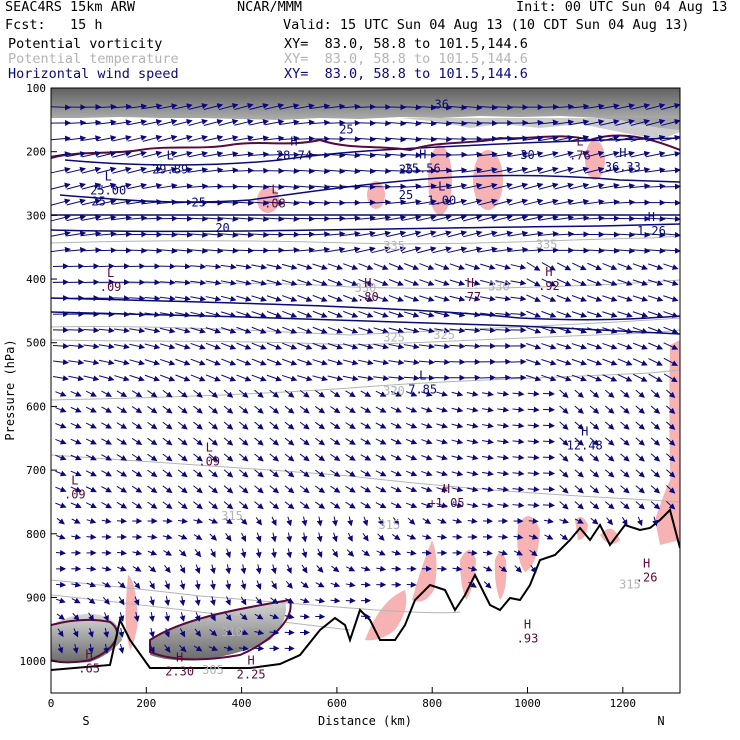 The width and height of the screenshot is (740, 740). I want to click on wind-speed-label-6: 30, so click(527, 155).